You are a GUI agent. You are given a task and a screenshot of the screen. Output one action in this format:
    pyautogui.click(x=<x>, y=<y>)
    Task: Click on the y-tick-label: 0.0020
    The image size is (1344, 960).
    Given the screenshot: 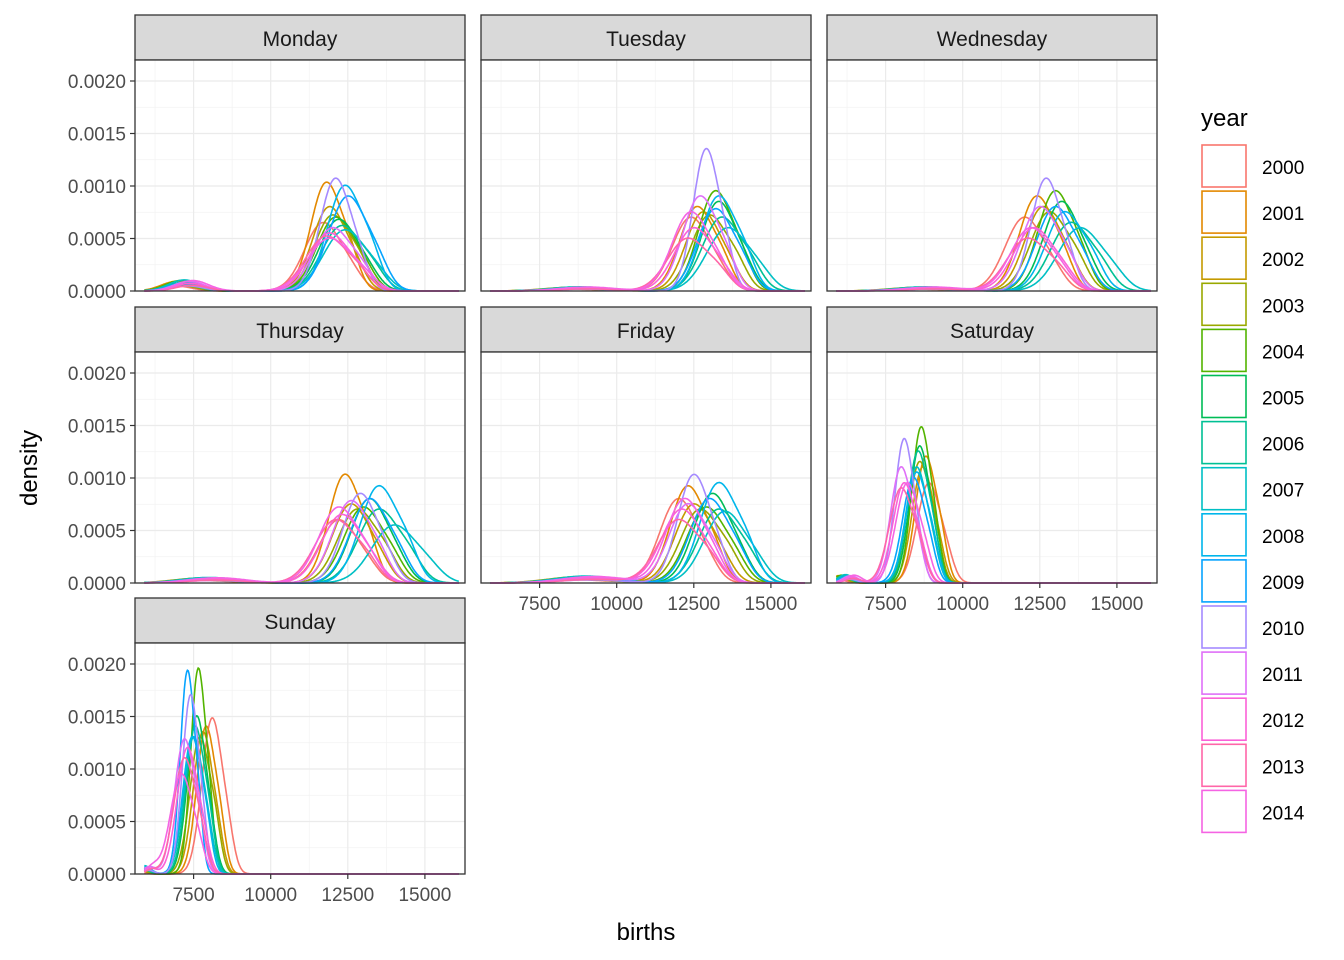 What is the action you would take?
    pyautogui.click(x=97, y=82)
    